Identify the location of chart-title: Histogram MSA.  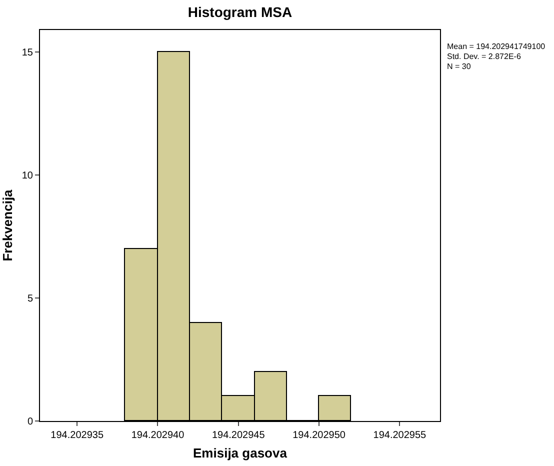
(240, 12).